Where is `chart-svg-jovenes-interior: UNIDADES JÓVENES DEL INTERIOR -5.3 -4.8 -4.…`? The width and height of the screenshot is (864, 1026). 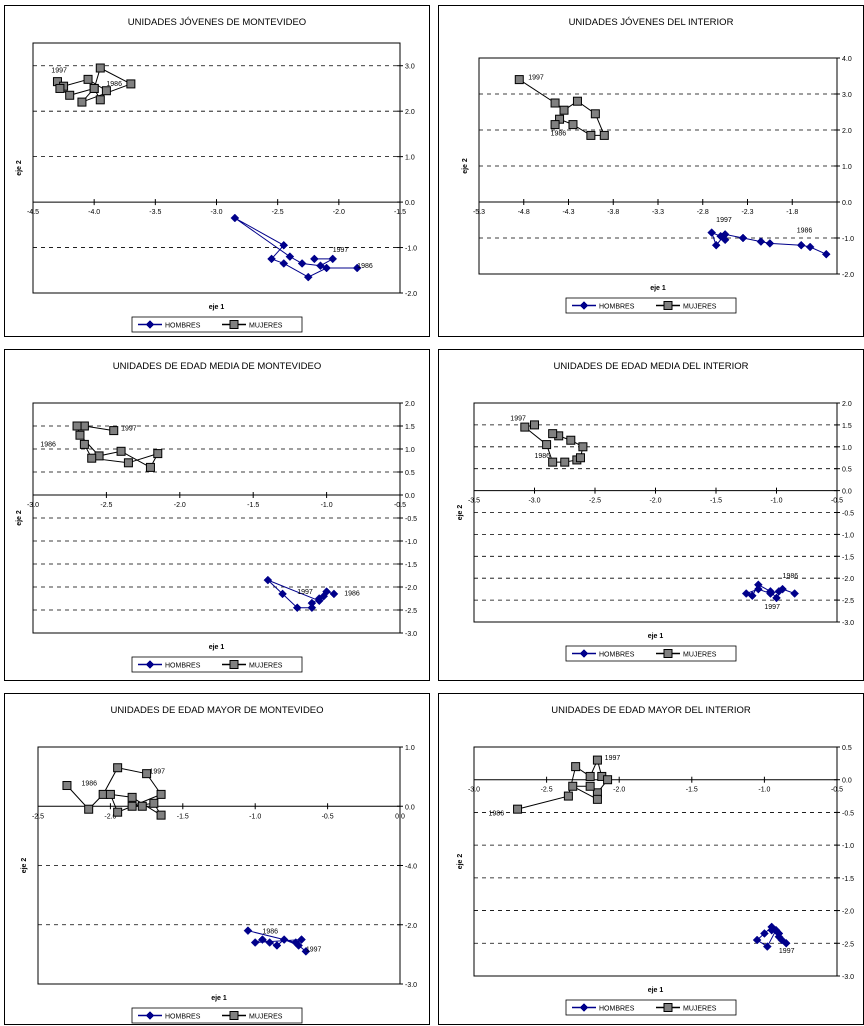
chart-svg-jovenes-interior: UNIDADES JÓVENES DEL INTERIOR -5.3 -4.8 -4.… is located at coordinates (658, 165).